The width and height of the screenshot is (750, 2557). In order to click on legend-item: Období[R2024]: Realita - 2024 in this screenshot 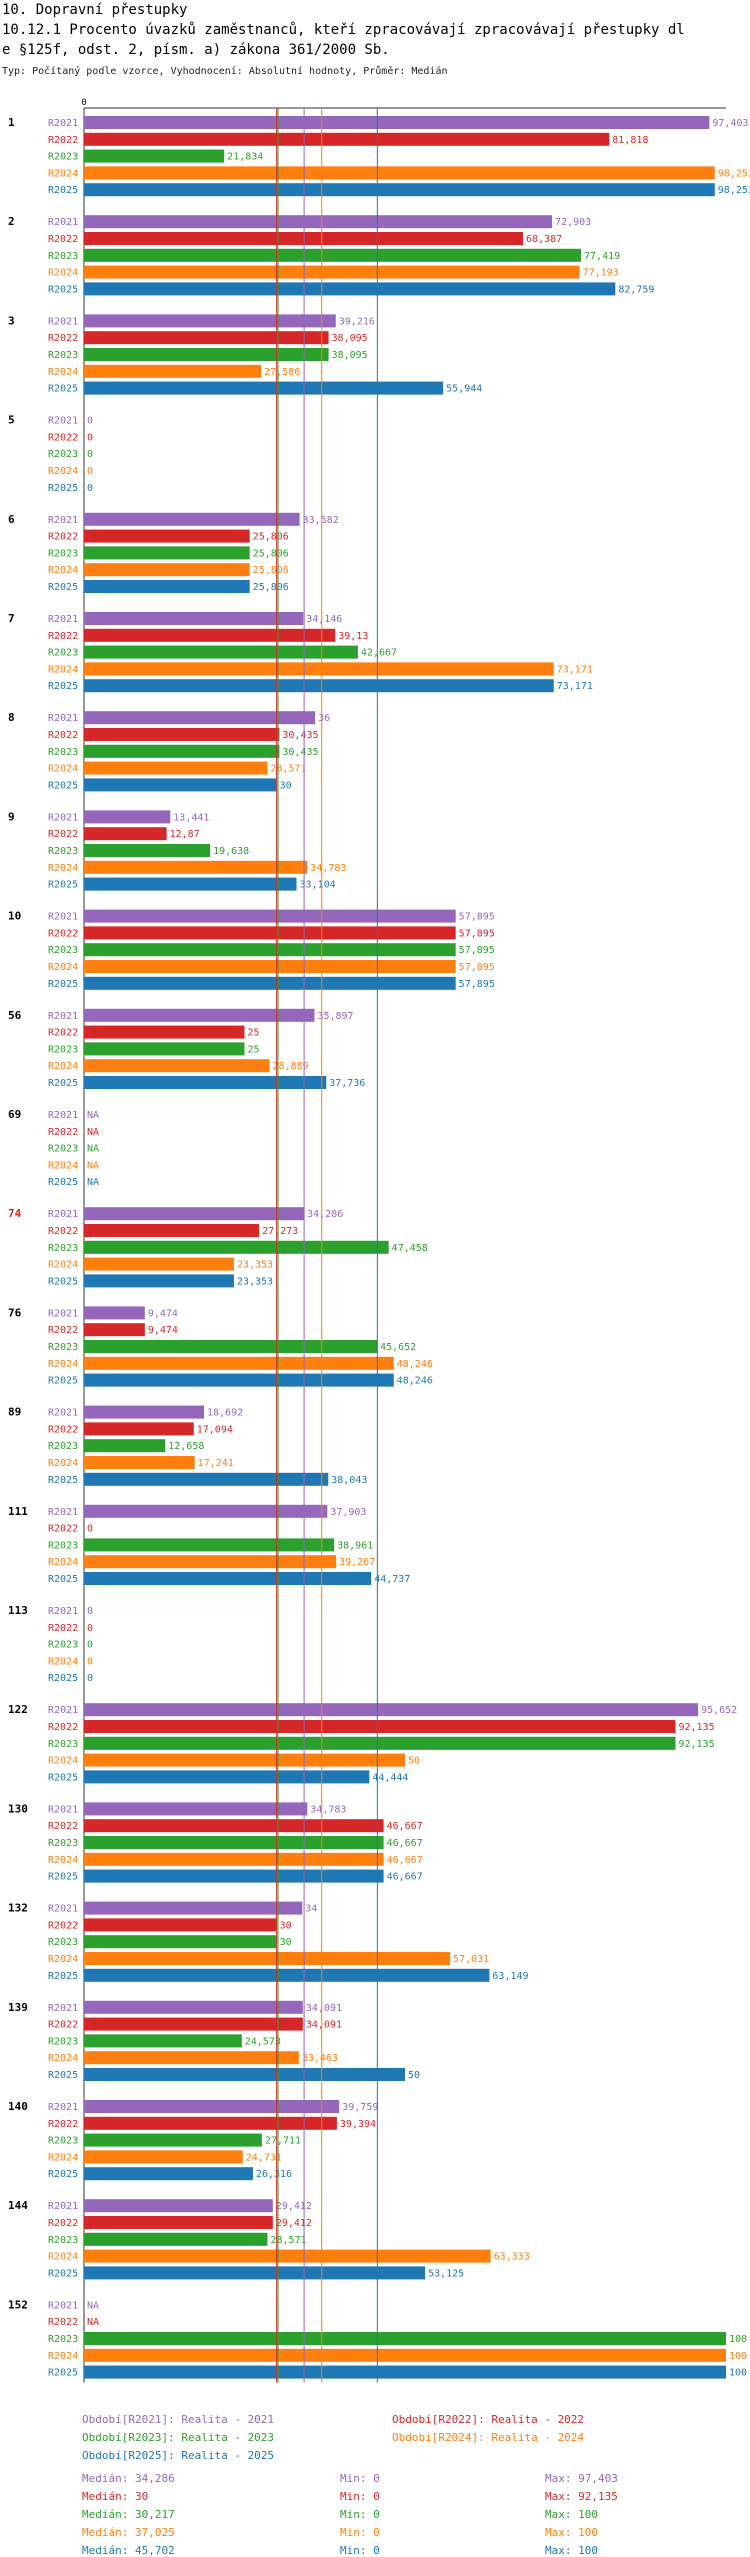, I will do `click(488, 2437)`.